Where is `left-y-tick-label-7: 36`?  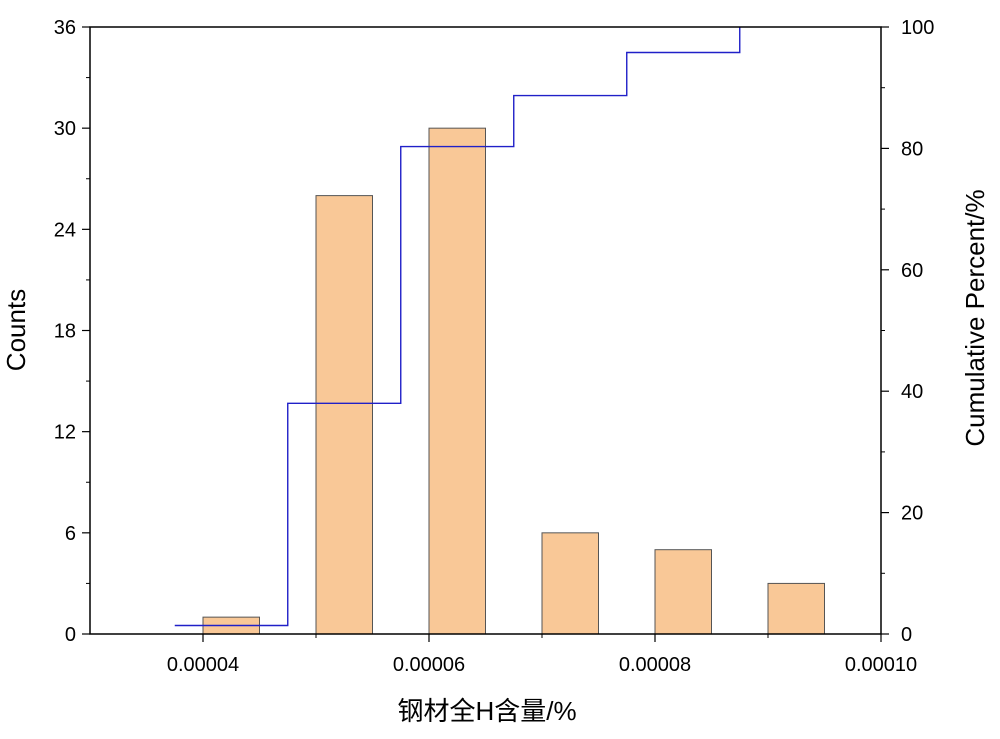 left-y-tick-label-7: 36 is located at coordinates (65, 28).